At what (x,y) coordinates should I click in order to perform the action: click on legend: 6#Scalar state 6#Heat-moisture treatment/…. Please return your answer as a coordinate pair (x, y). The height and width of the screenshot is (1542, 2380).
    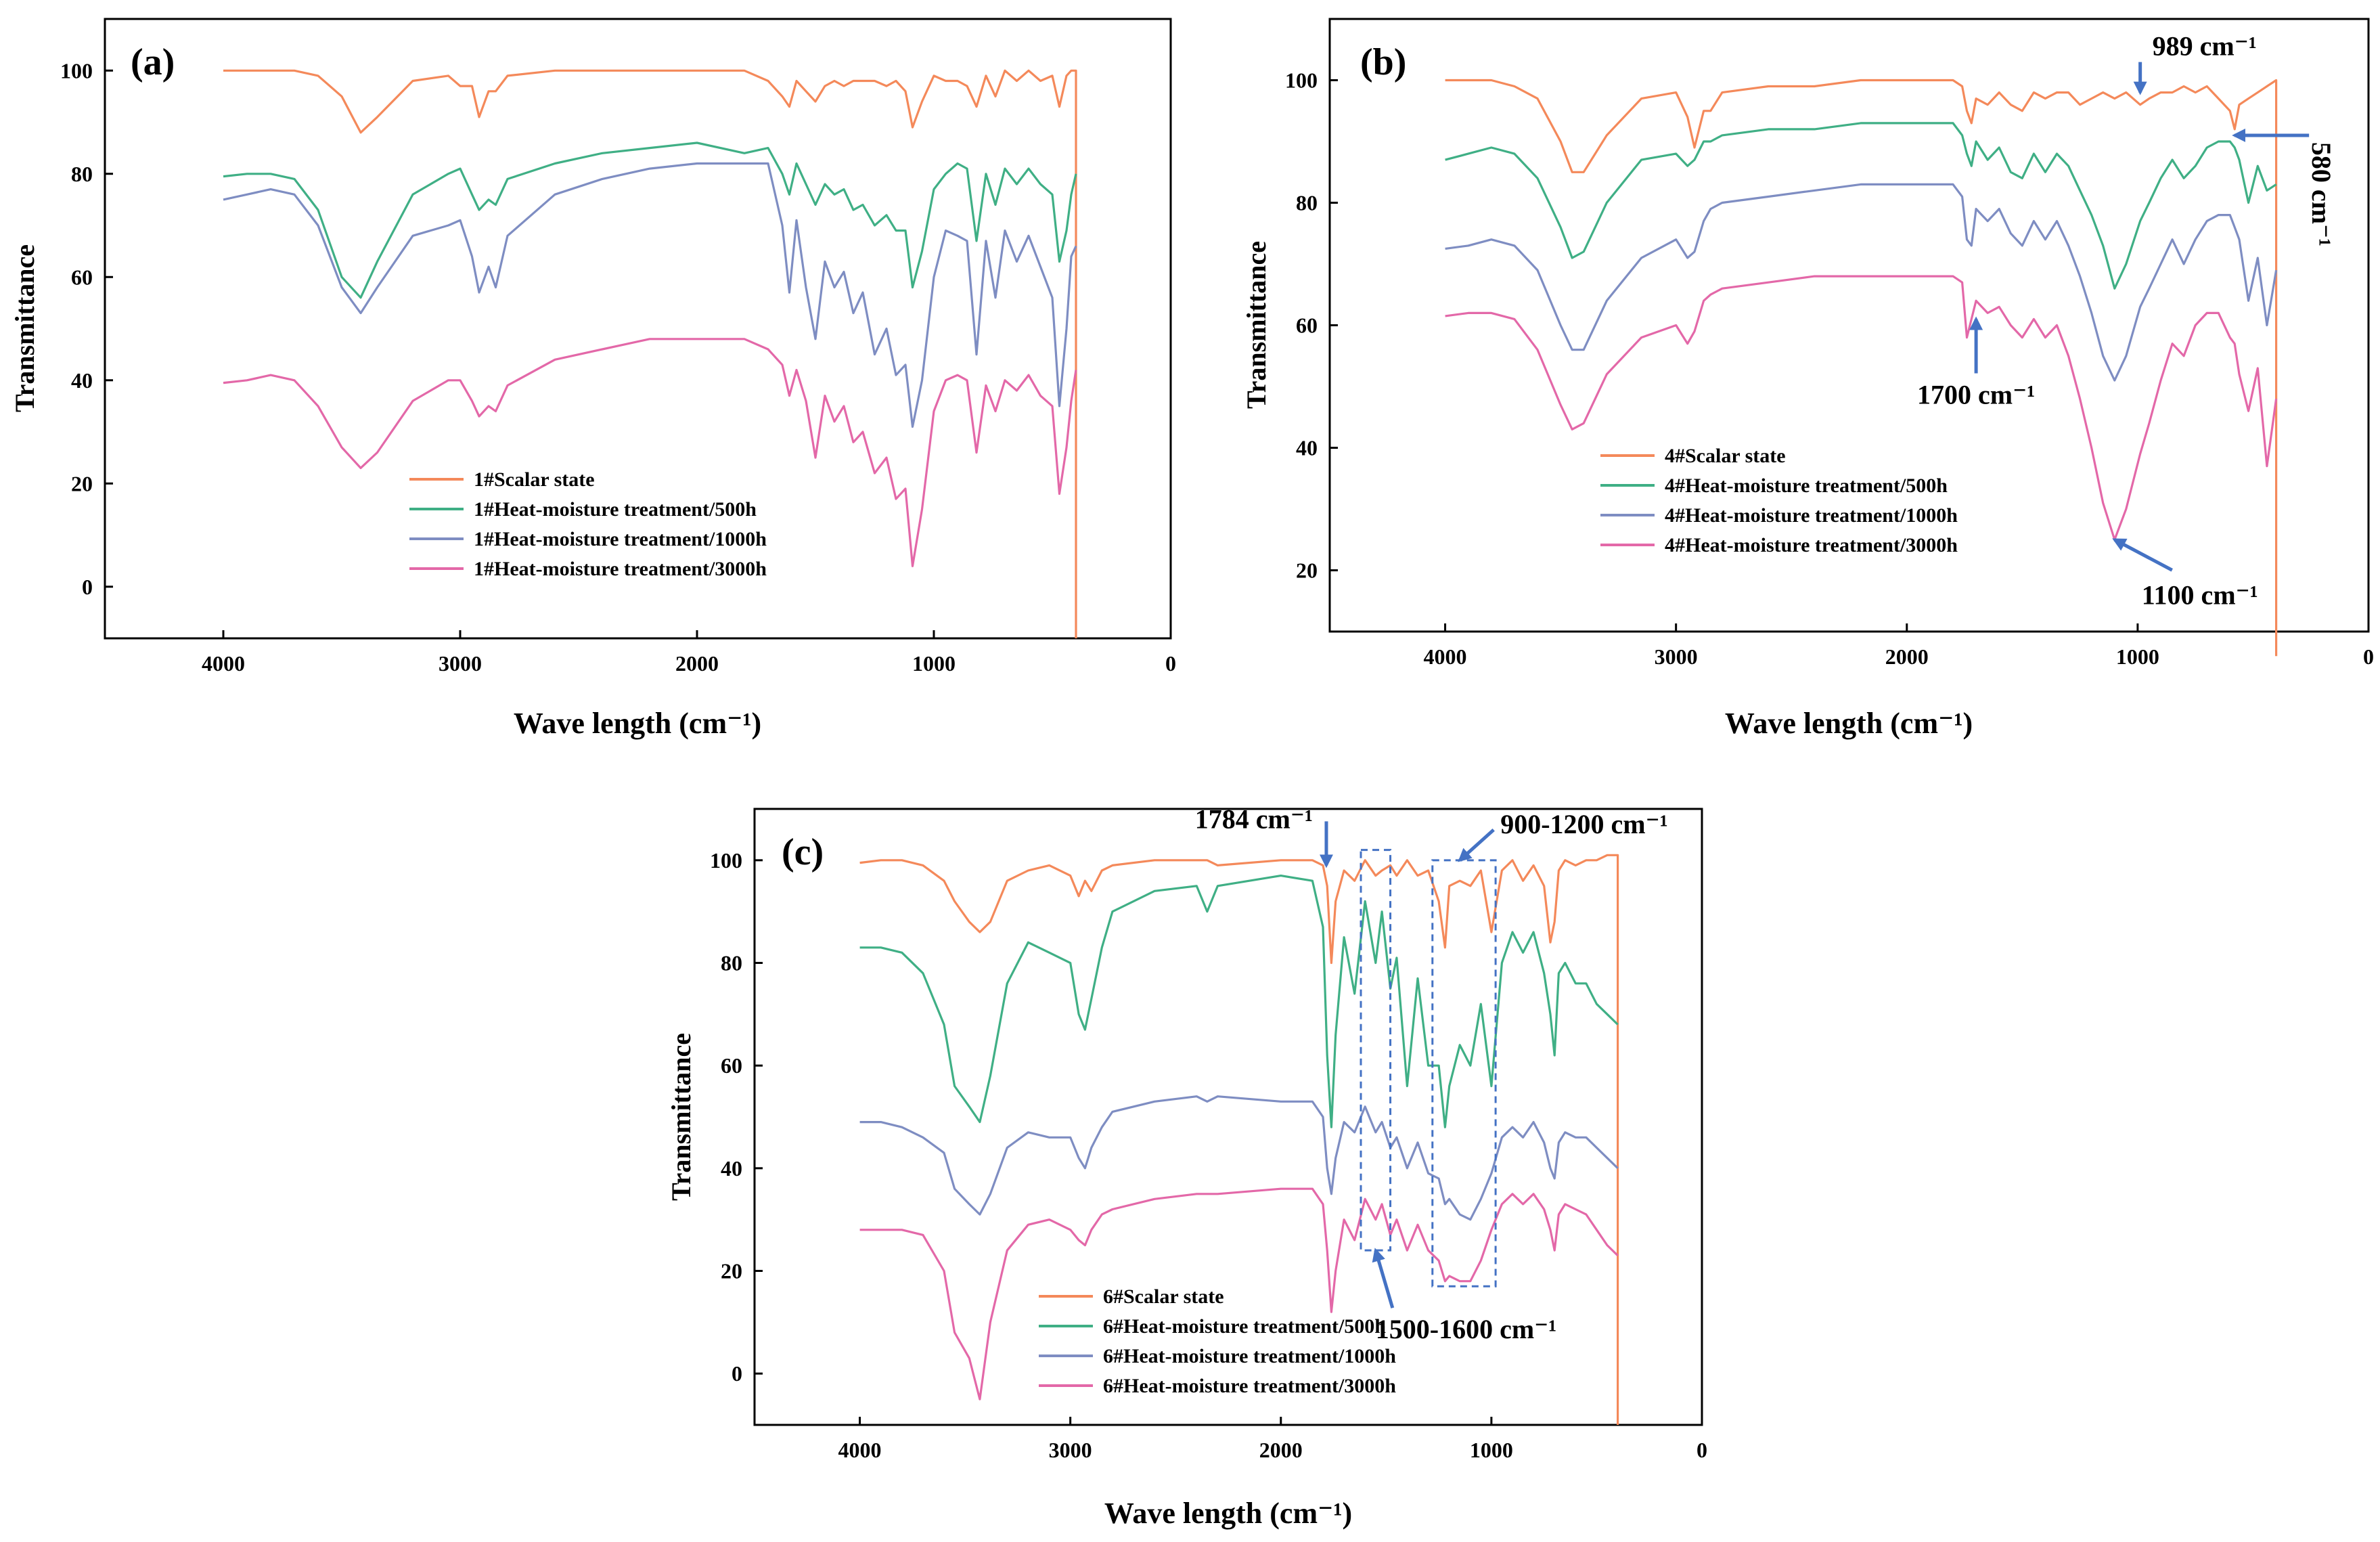
    Looking at the image, I should click on (1218, 1341).